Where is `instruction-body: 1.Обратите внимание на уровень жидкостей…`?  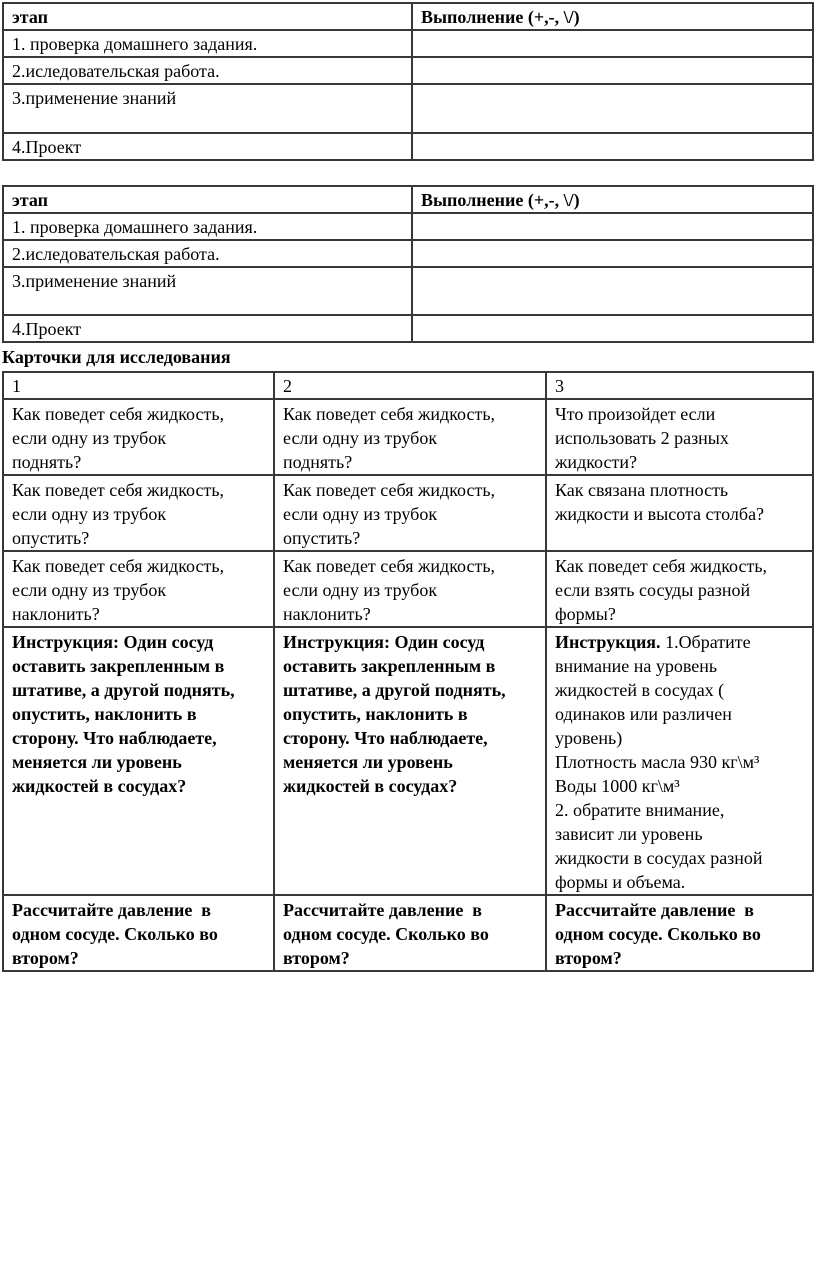 instruction-body: 1.Обратите внимание на уровень жидкостей… is located at coordinates (659, 762).